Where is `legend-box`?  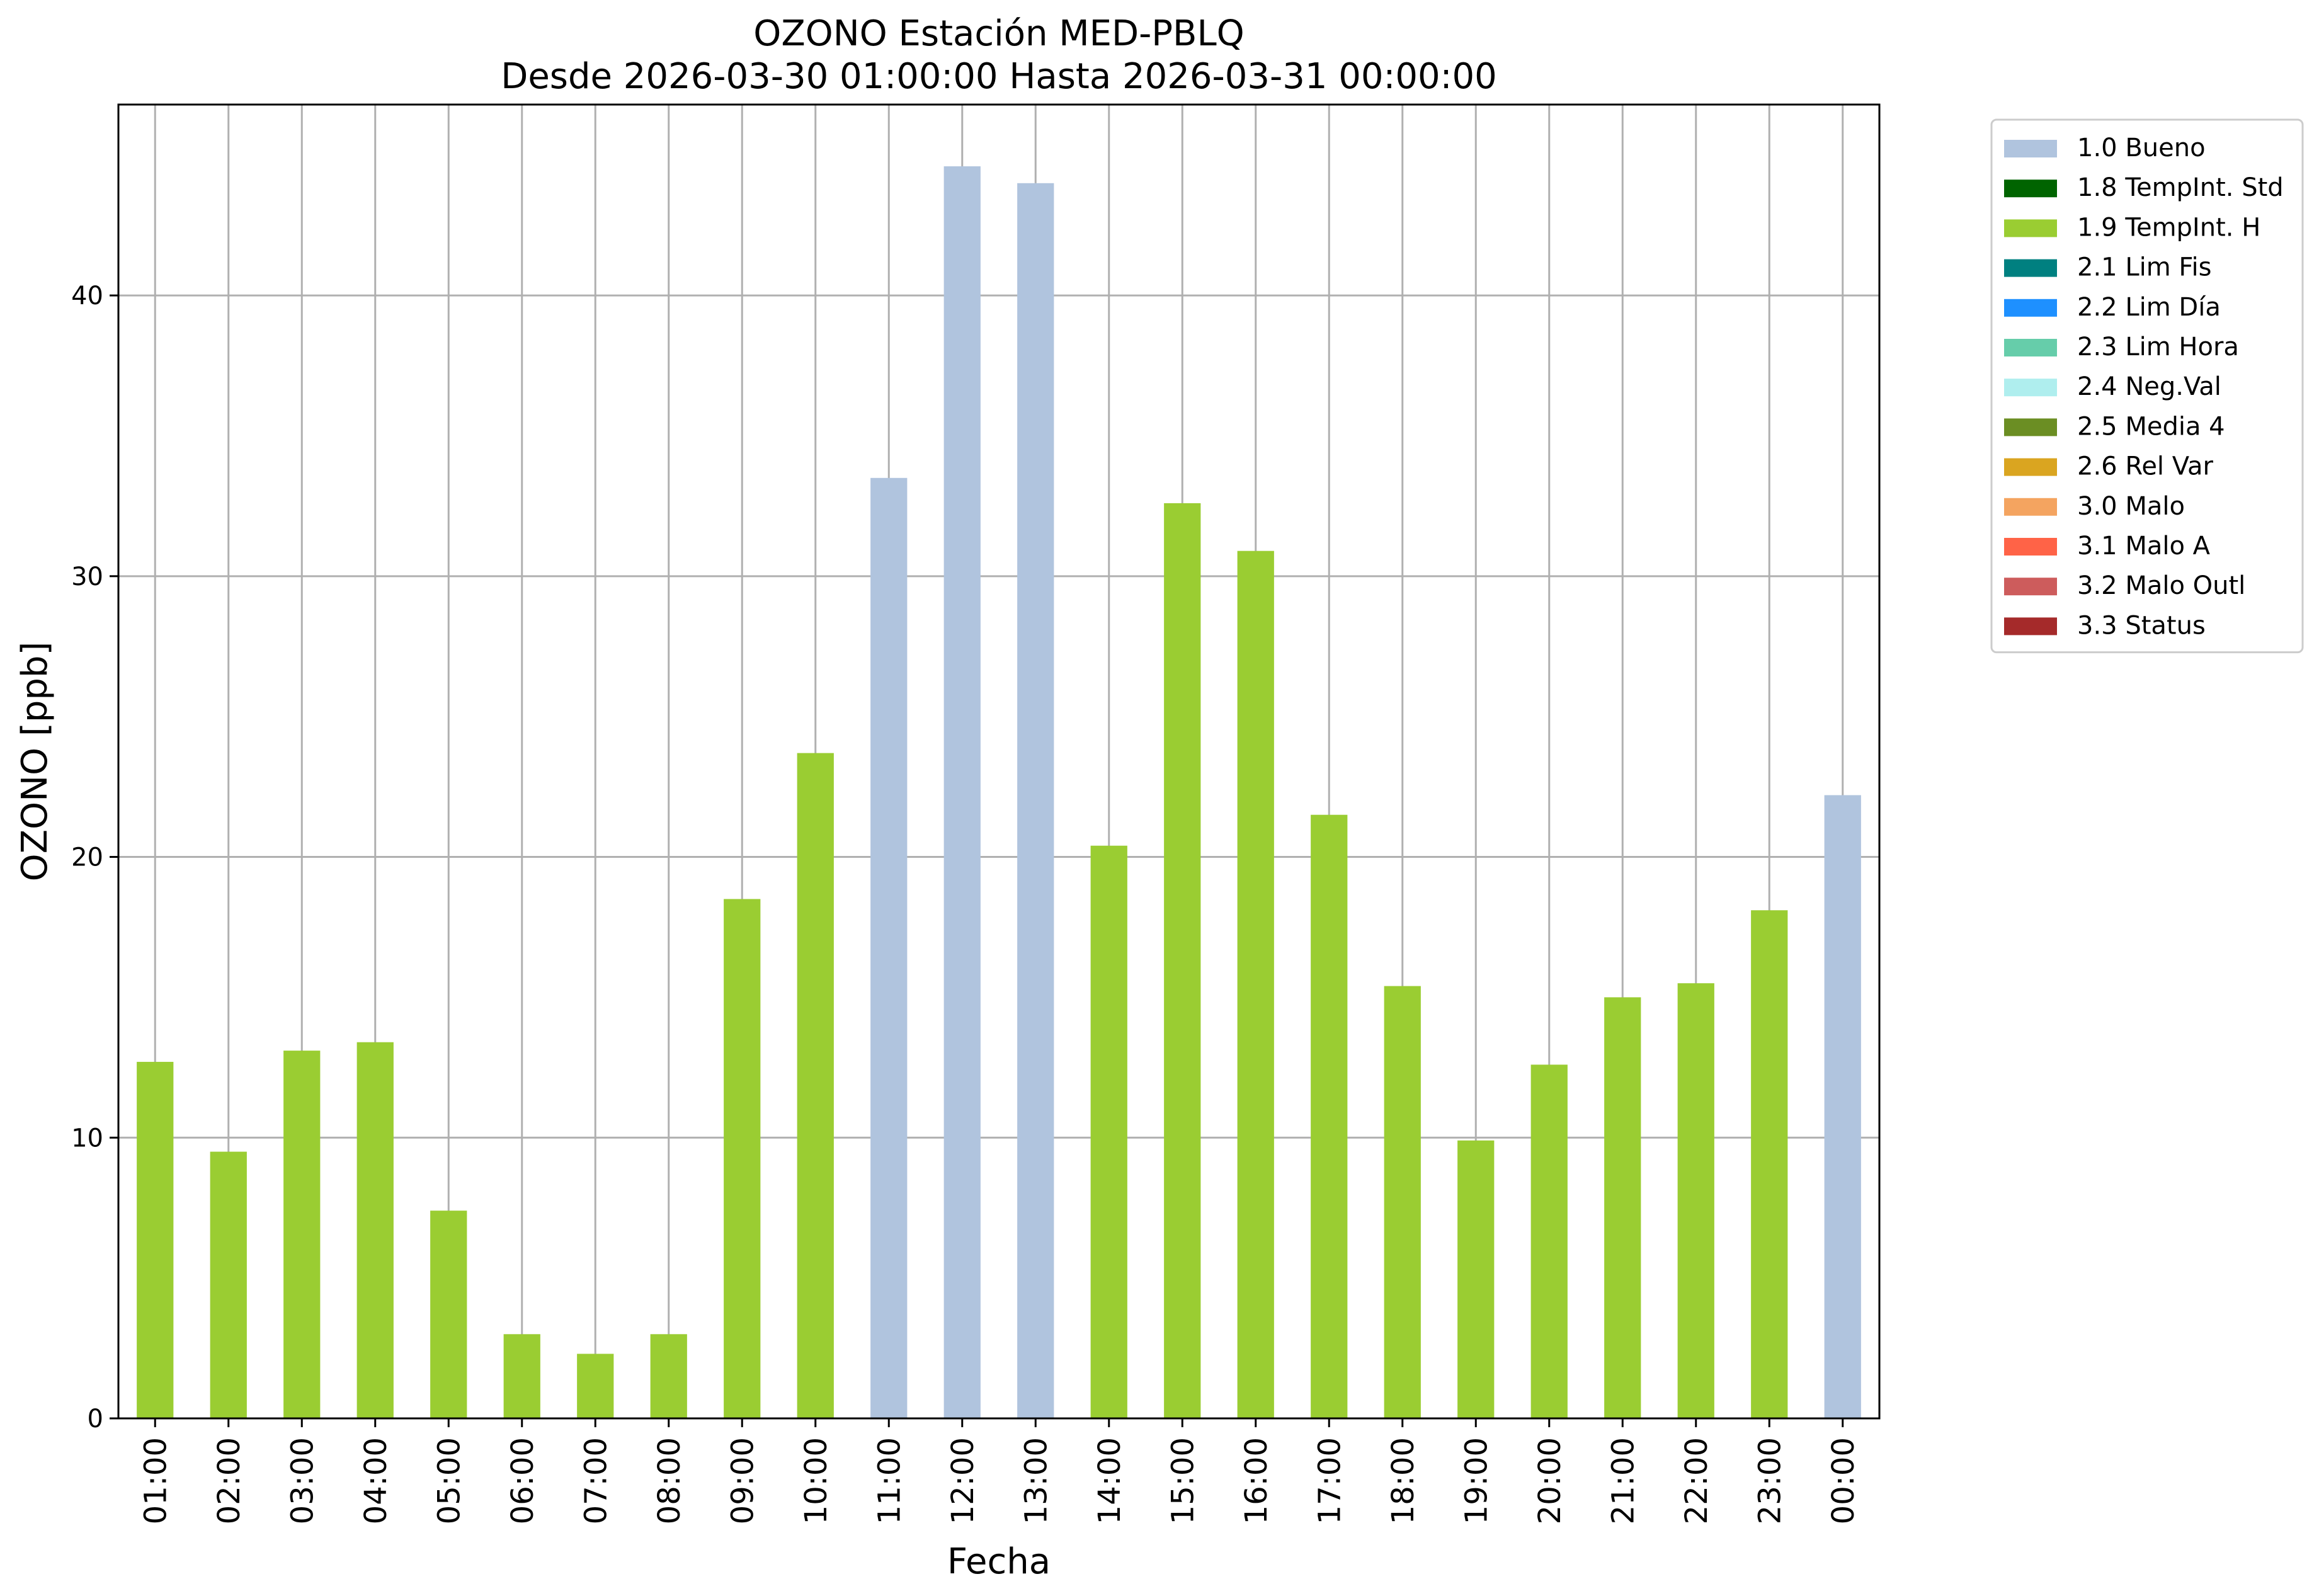 legend-box is located at coordinates (2147, 386).